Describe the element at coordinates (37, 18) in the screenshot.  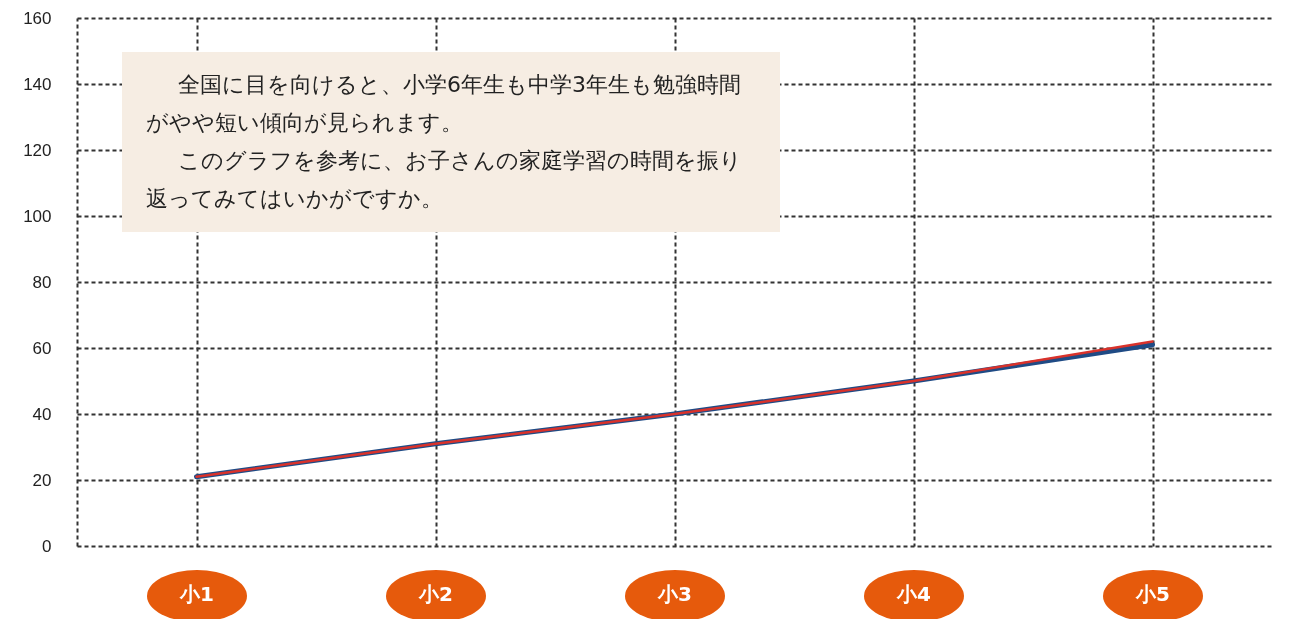
I see `y-tick-label: 160` at that location.